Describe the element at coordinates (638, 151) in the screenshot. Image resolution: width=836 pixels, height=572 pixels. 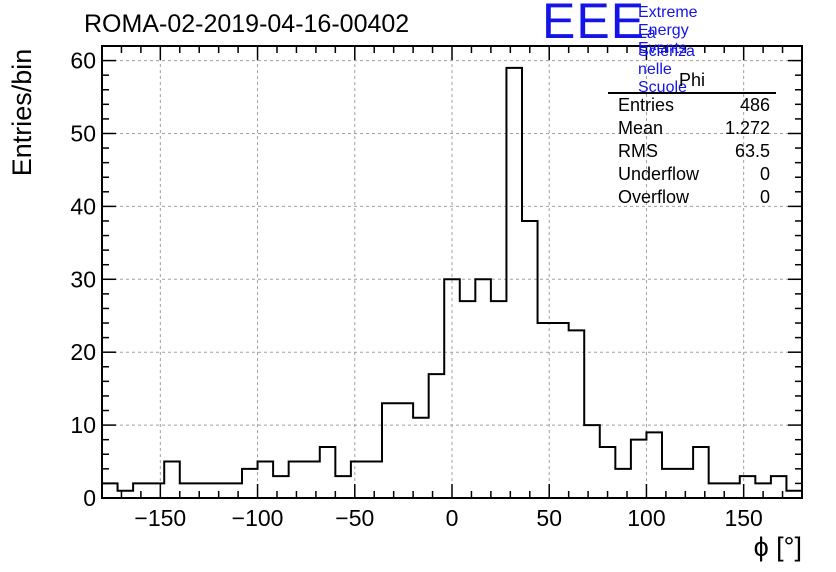
I see `stat-label: RMS` at that location.